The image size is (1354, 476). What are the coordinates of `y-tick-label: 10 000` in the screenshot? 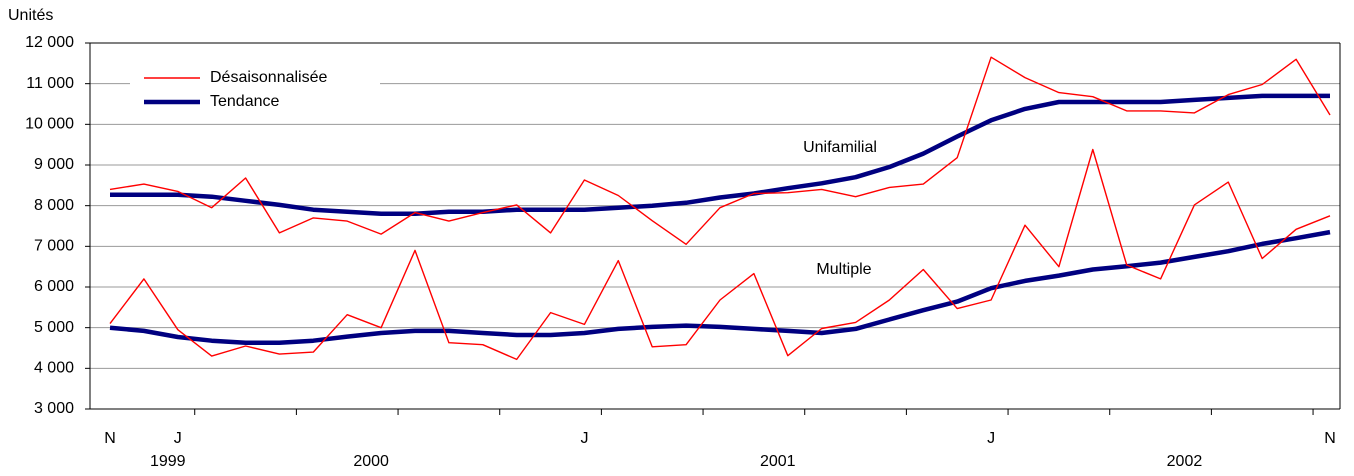 It's located at (49, 124).